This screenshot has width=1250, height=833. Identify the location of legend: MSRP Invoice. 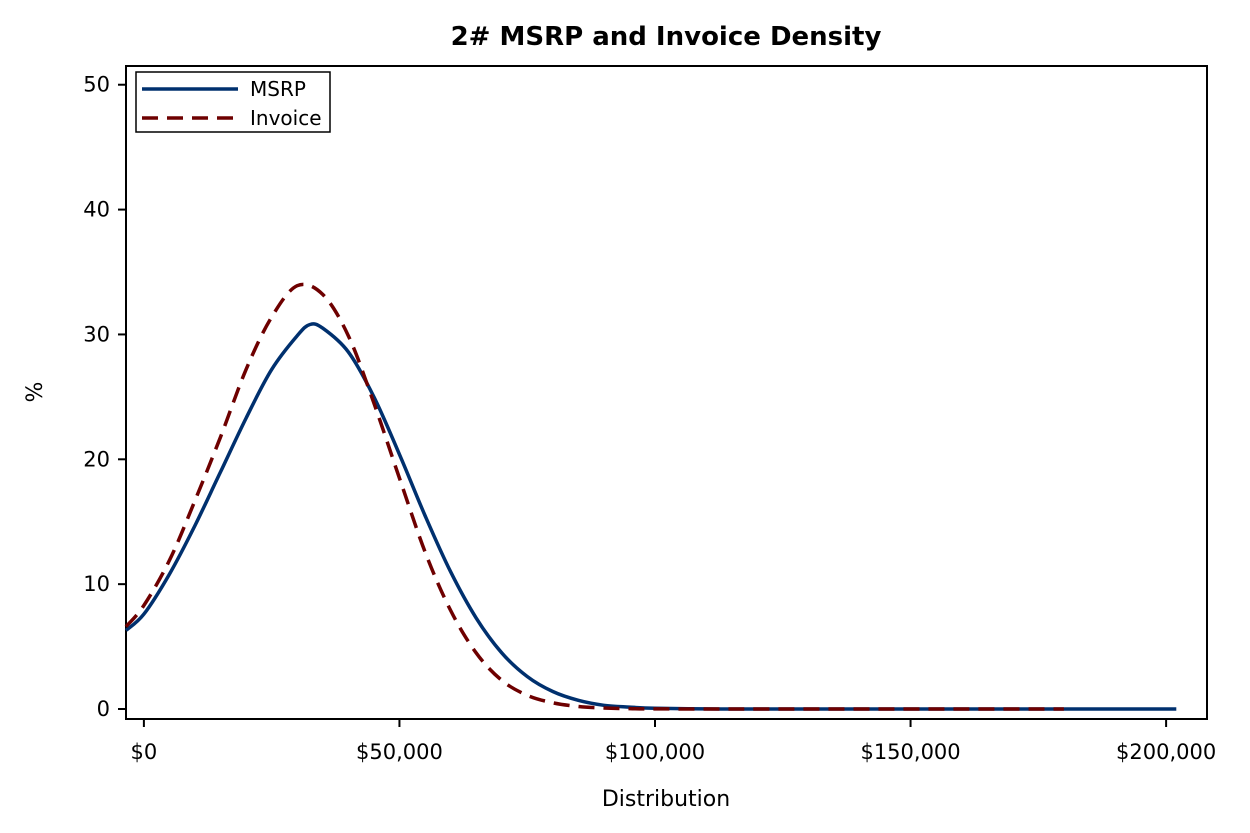
(233, 102).